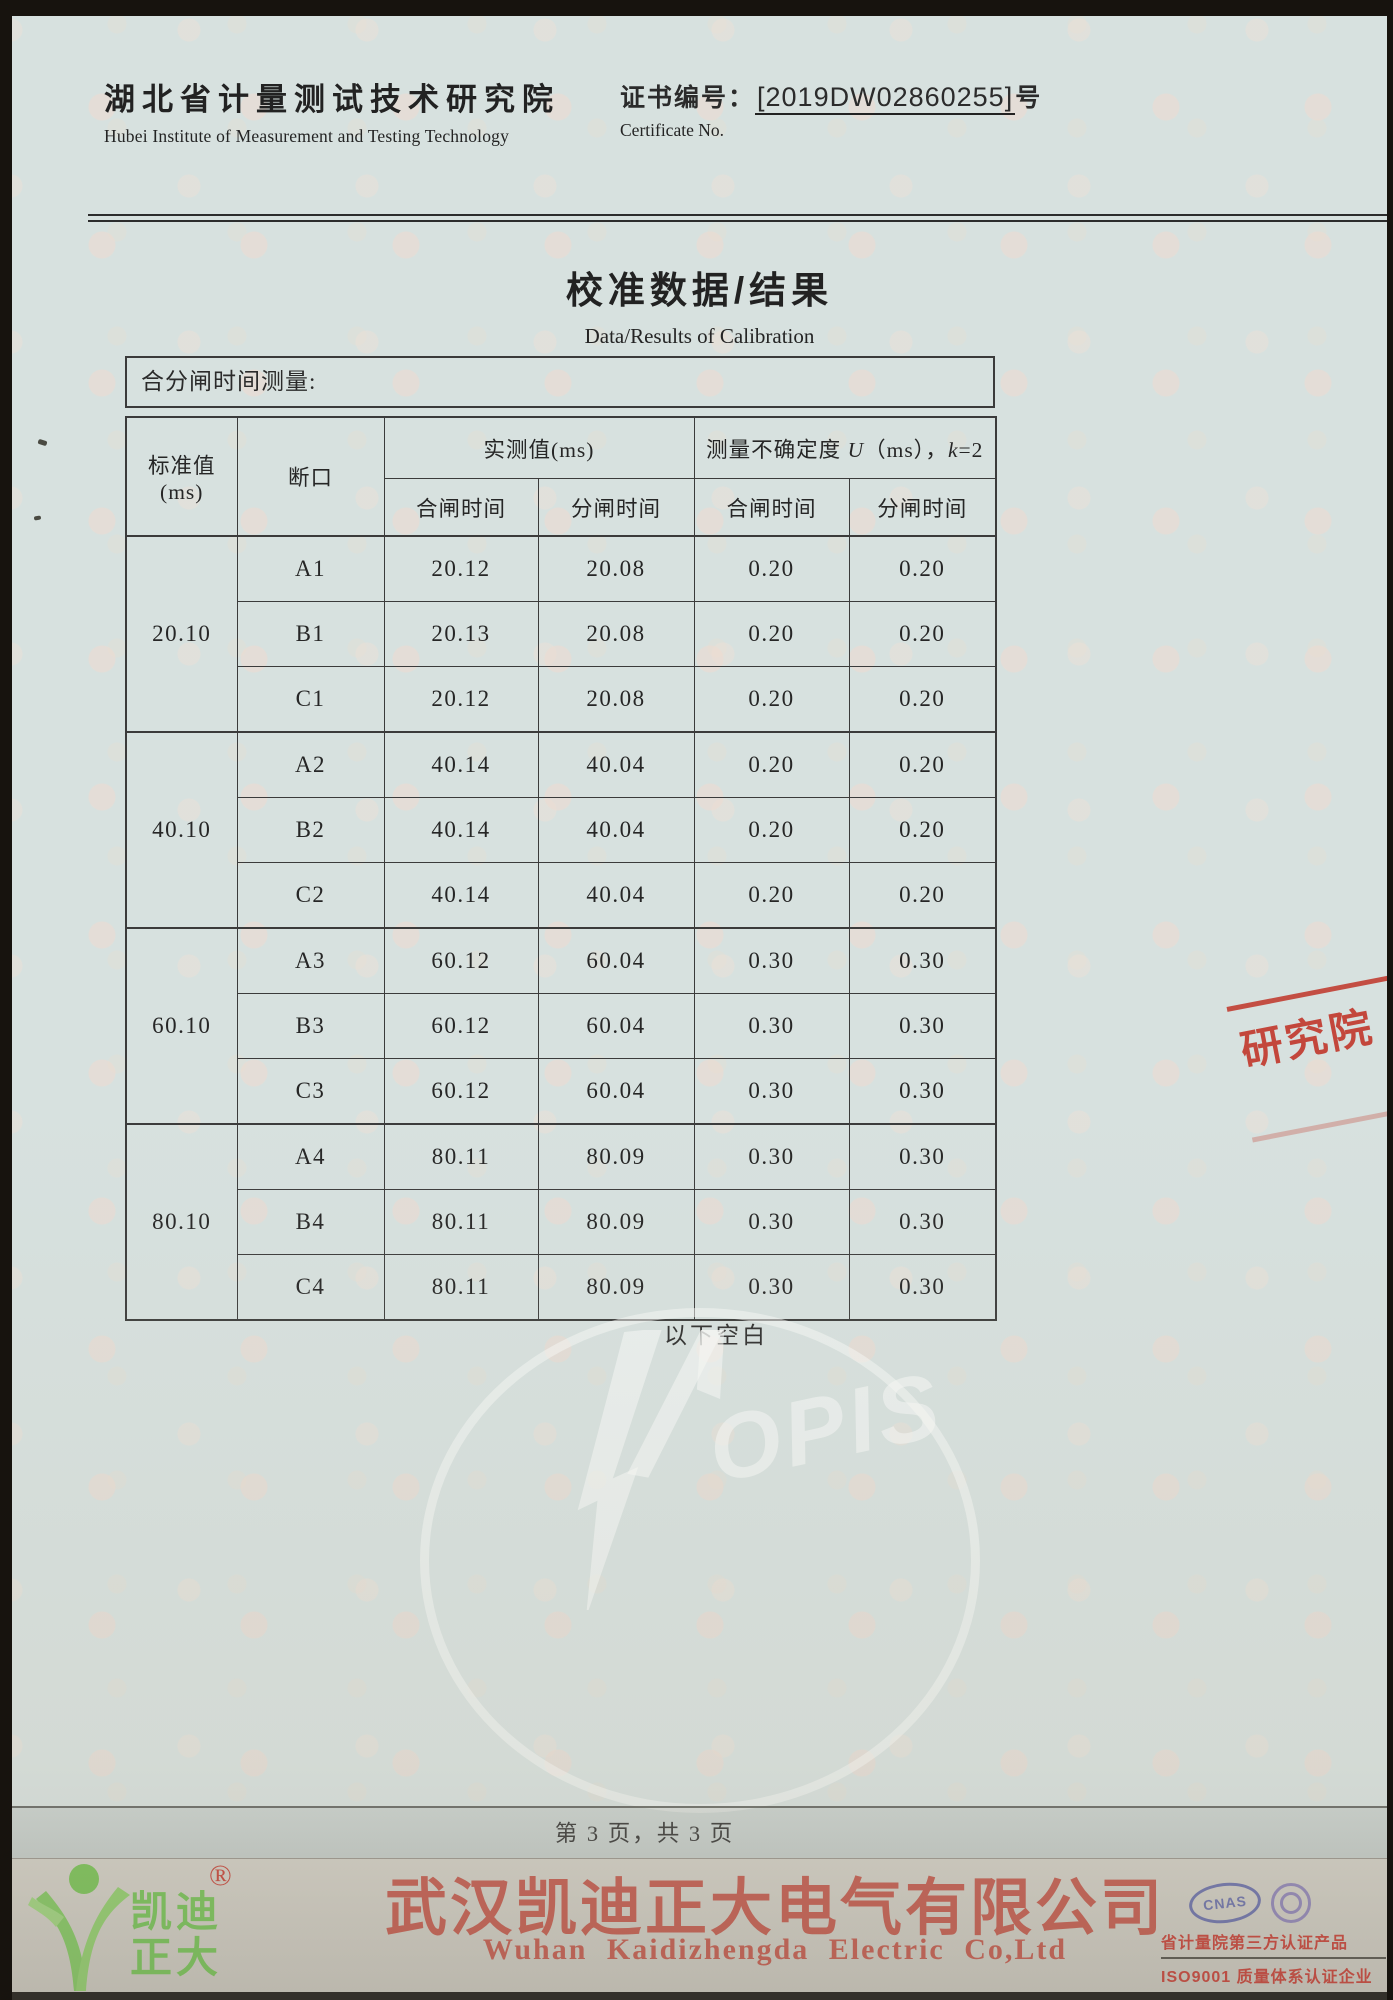 This screenshot has height=2000, width=1393. What do you see at coordinates (310, 895) in the screenshot?
I see `breaker-cell: C2` at bounding box center [310, 895].